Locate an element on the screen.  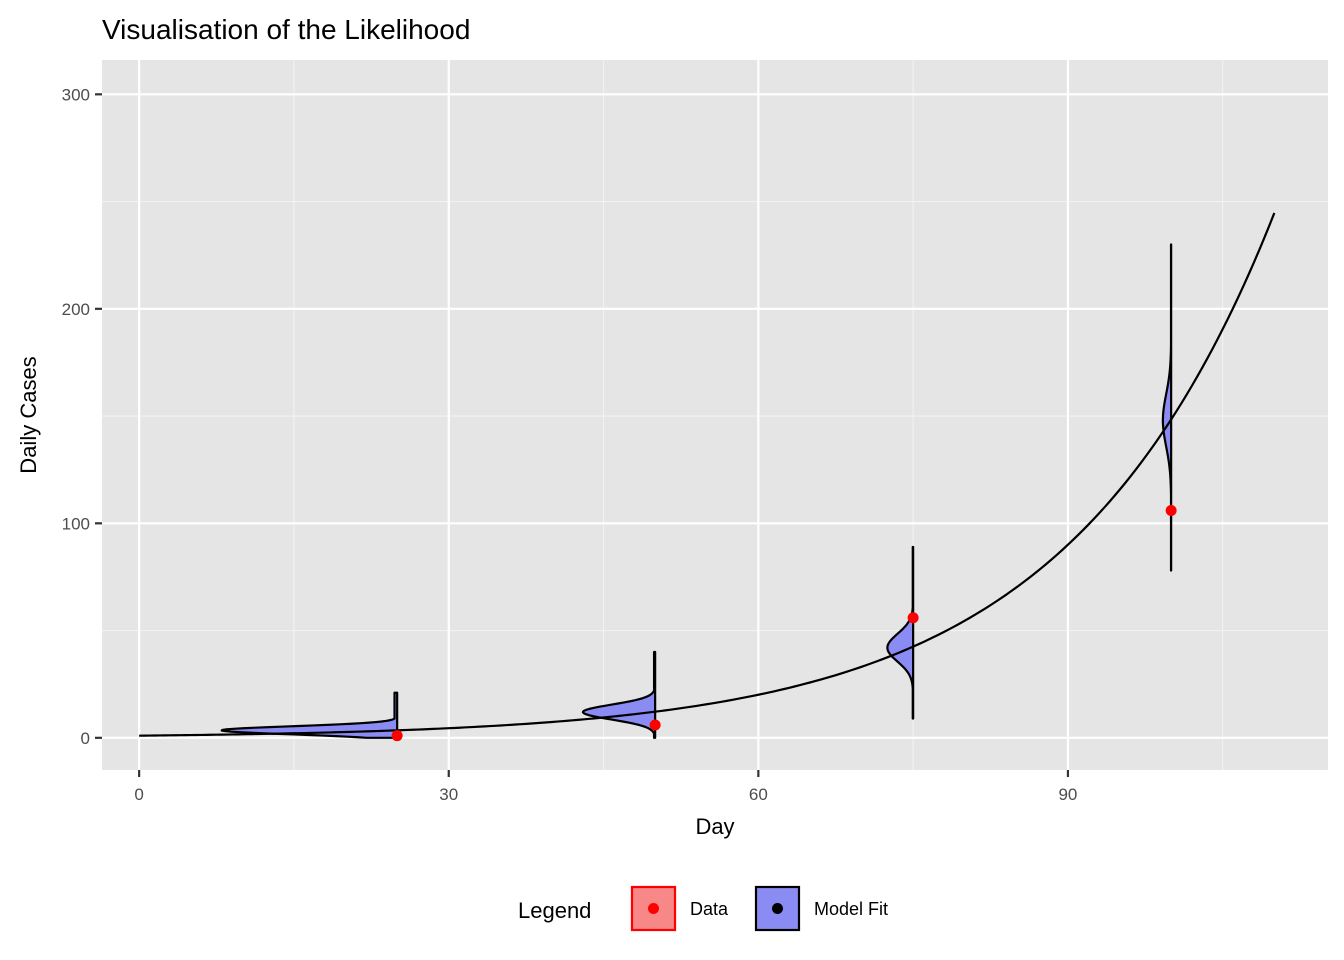
legend-label: Model Fit is located at coordinates (851, 909).